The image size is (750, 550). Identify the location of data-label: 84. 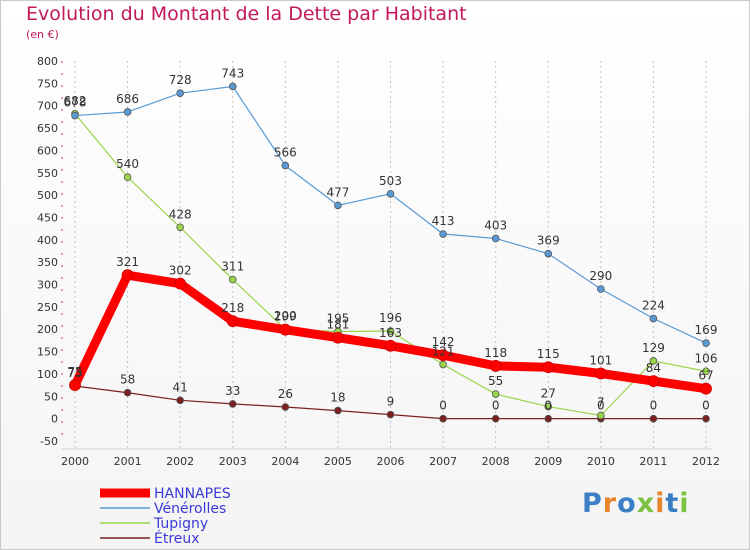
(653, 368).